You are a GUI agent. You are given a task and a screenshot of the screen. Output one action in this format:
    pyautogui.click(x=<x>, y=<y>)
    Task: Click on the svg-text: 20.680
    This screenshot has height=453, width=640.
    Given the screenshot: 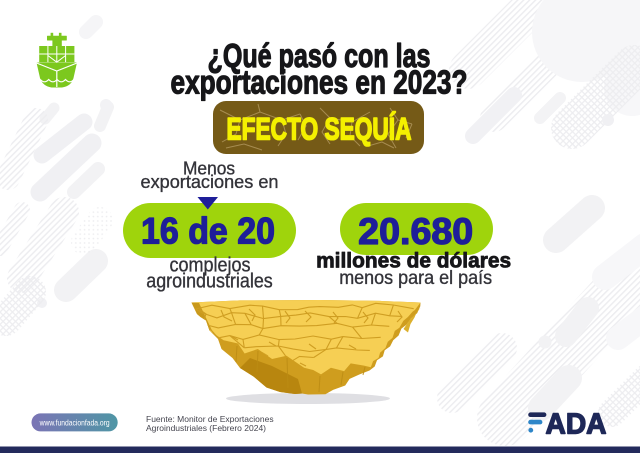 What is the action you would take?
    pyautogui.click(x=415, y=231)
    